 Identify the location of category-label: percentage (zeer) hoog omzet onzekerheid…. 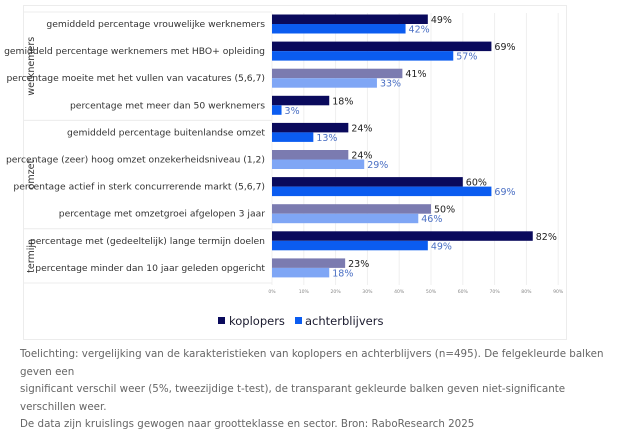
(135, 160).